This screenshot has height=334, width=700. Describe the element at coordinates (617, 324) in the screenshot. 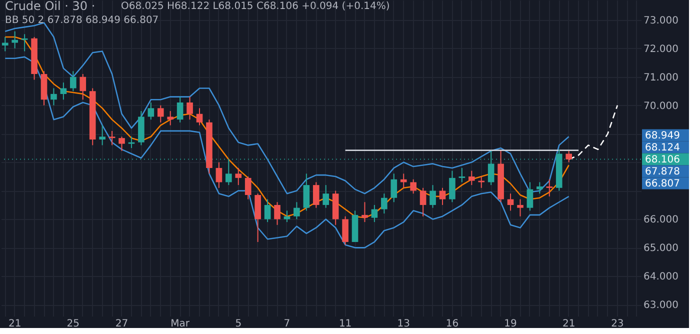

I see `x-tick-label: 23` at that location.